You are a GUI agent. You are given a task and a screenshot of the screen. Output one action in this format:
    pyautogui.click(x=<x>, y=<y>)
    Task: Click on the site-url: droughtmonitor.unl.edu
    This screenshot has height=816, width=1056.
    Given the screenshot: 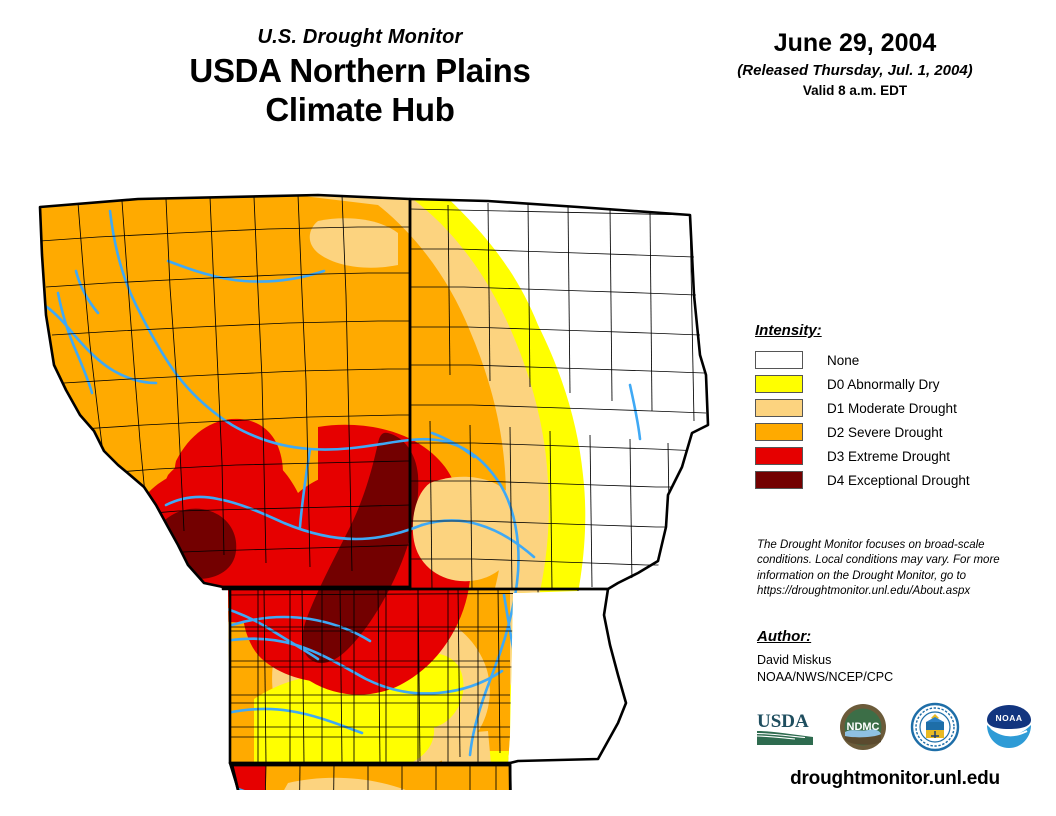 What is the action you would take?
    pyautogui.click(x=895, y=778)
    